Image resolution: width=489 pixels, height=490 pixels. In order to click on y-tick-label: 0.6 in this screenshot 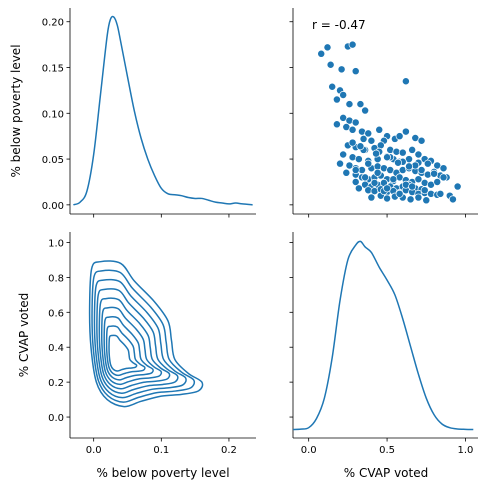, I will do `click(56, 313)`.